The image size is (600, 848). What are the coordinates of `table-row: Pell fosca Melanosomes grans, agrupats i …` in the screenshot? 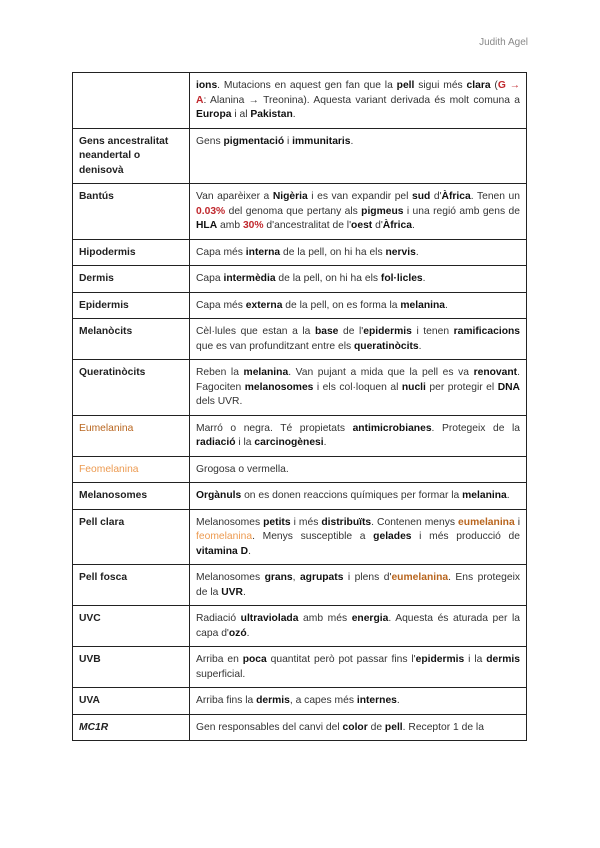 It's located at (299, 585).